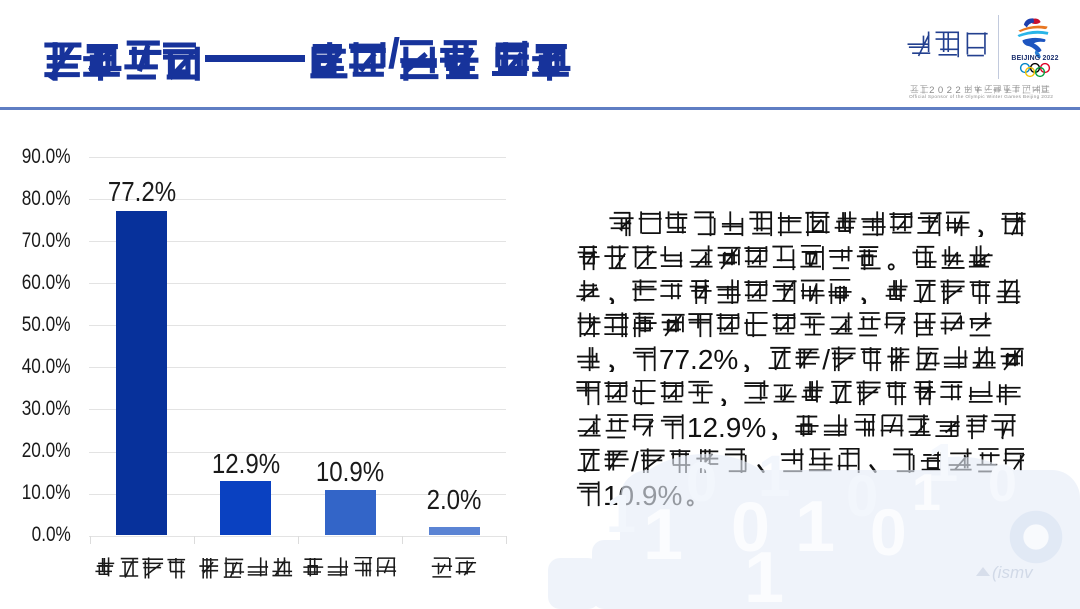  What do you see at coordinates (1013, 572) in the screenshot?
I see `svg-text: (ismv` at bounding box center [1013, 572].